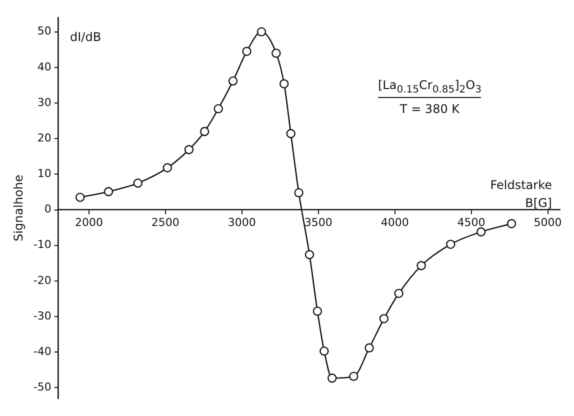 This screenshot has height=416, width=574. Describe the element at coordinates (429, 109) in the screenshot. I see `annotation: T = 380 K` at that location.